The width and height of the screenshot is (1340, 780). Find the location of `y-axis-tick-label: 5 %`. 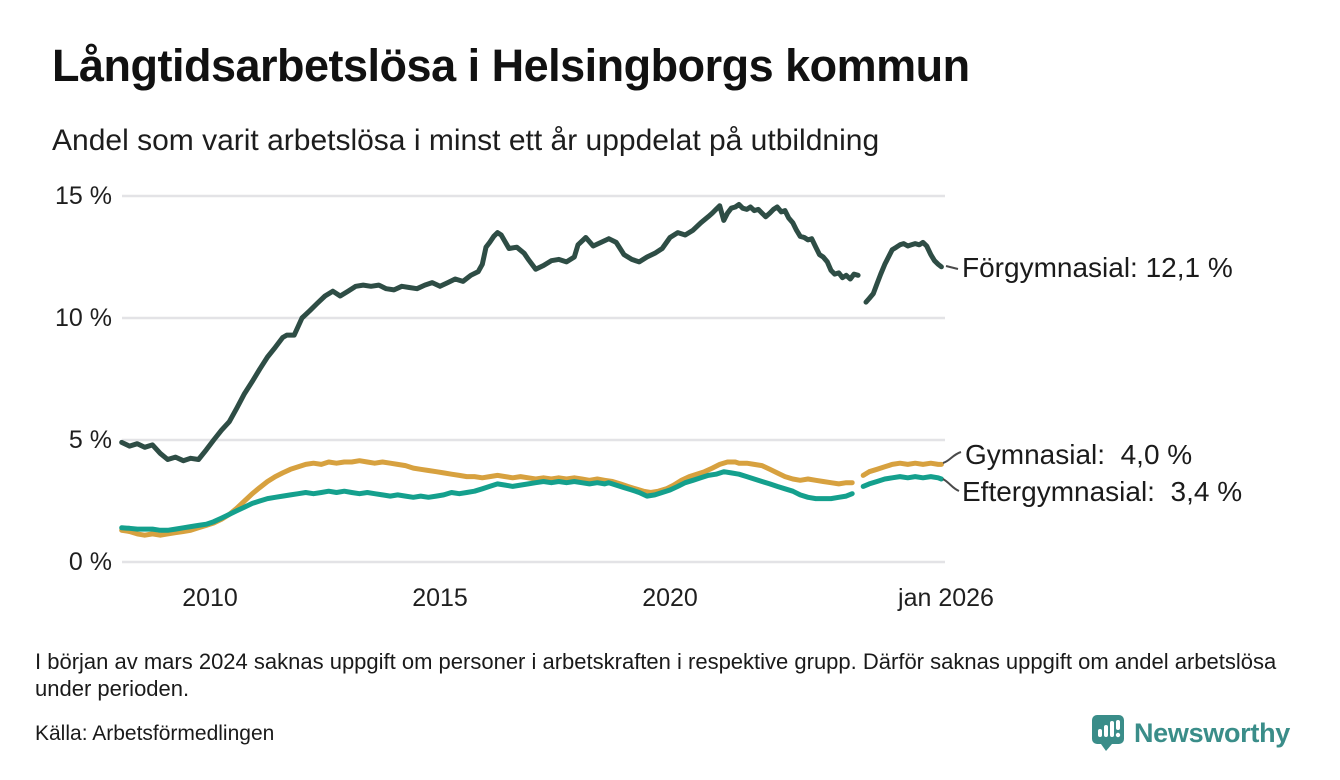

y-axis-tick-label: 5 % is located at coordinates (90, 440).